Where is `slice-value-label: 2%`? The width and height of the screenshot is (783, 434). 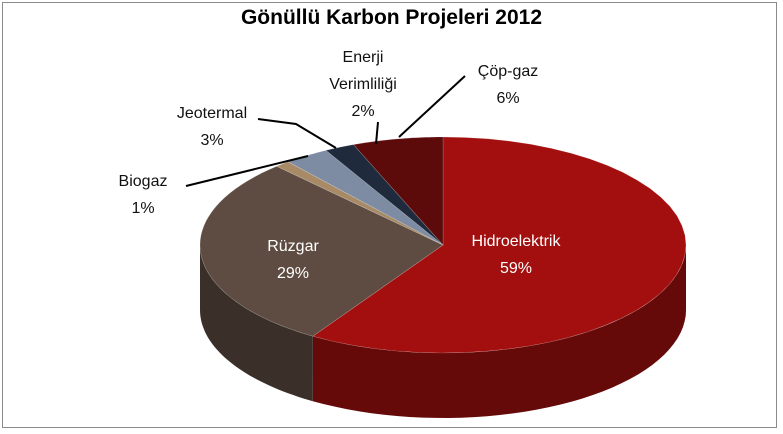
slice-value-label: 2% is located at coordinates (363, 111).